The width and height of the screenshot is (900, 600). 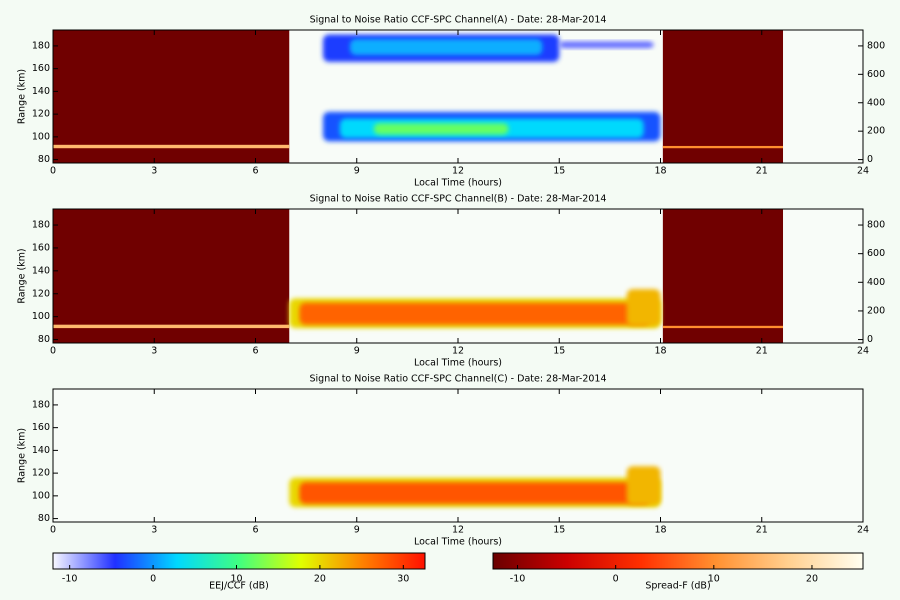 I want to click on data-layer, so click(x=475, y=487).